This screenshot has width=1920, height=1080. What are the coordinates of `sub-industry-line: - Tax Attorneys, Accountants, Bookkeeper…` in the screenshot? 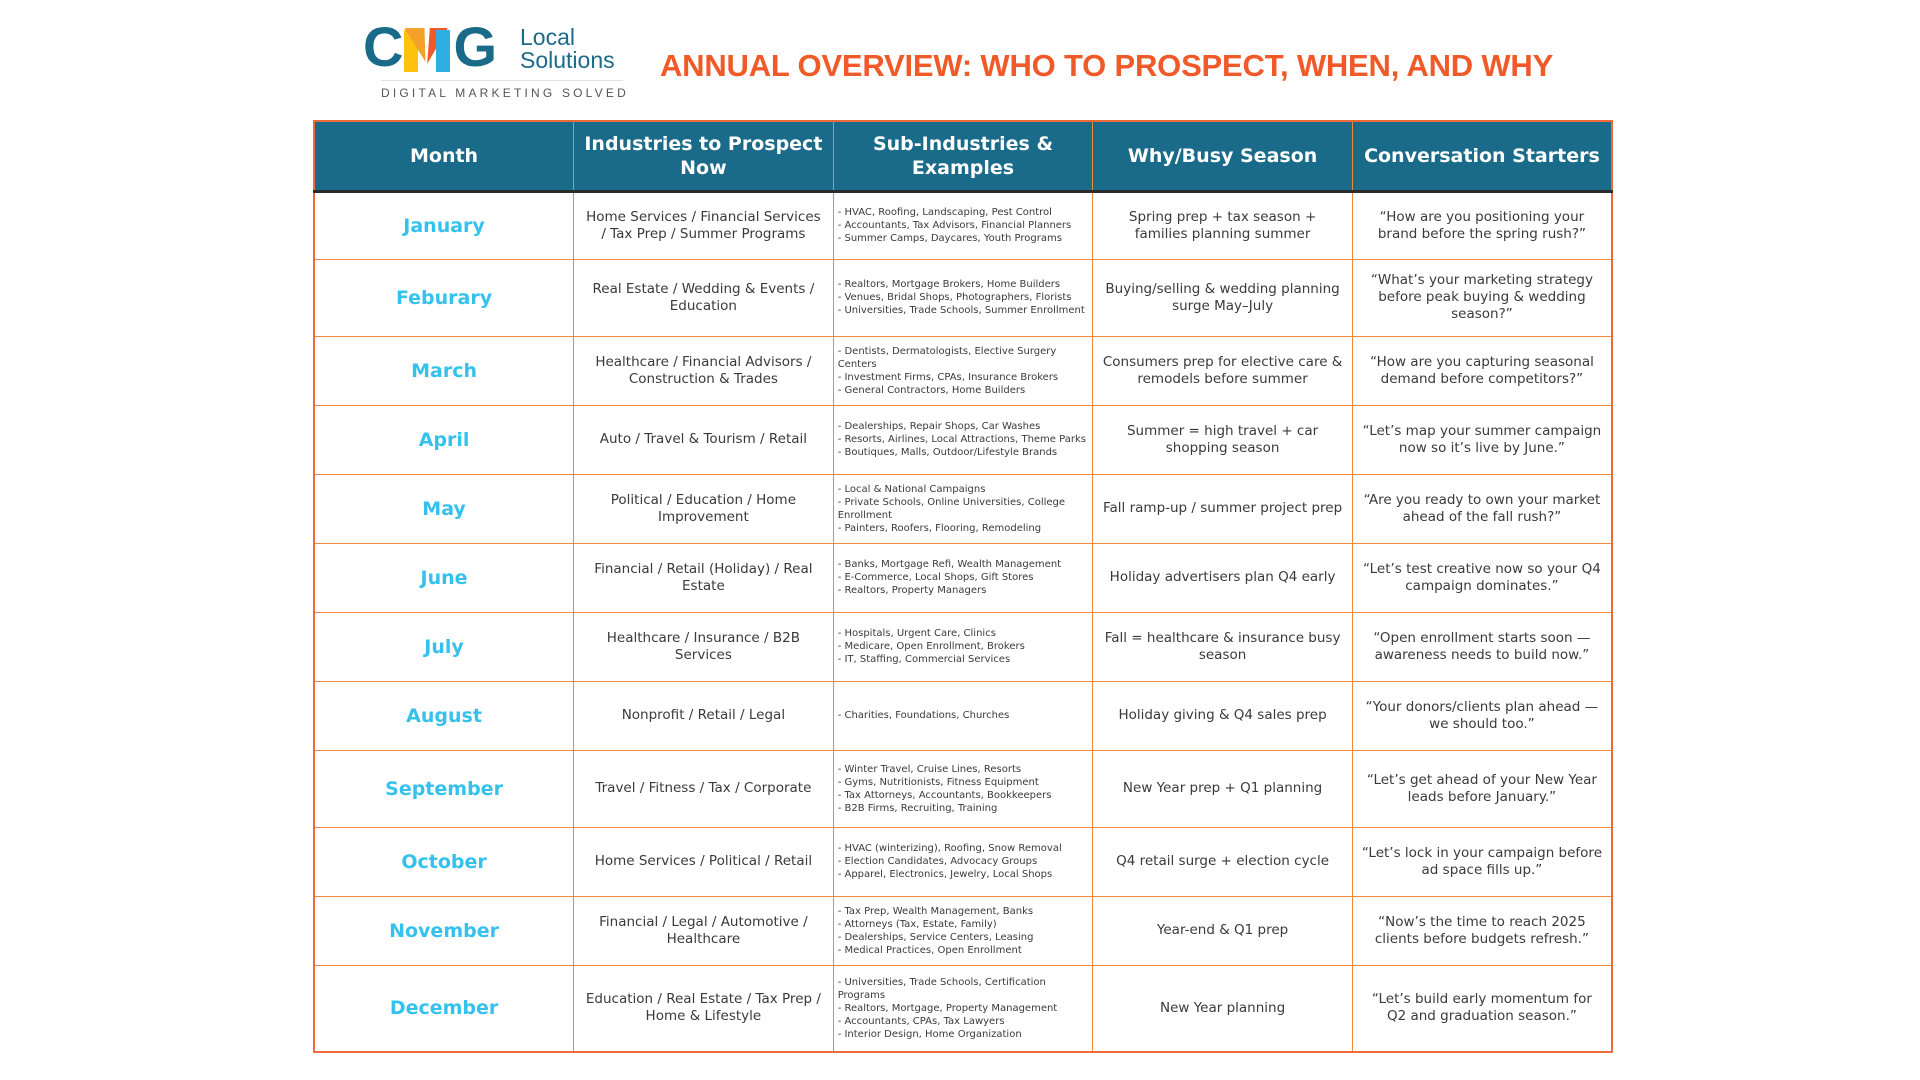 It's located at (944, 795).